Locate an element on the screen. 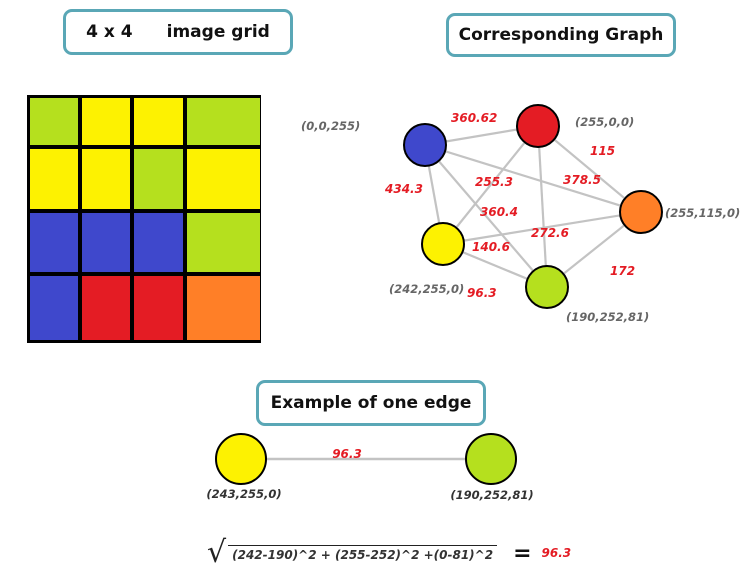  formula-expression: (242-190)^2 + (255-252)^2 +(0-81)^2 is located at coordinates (363, 553).